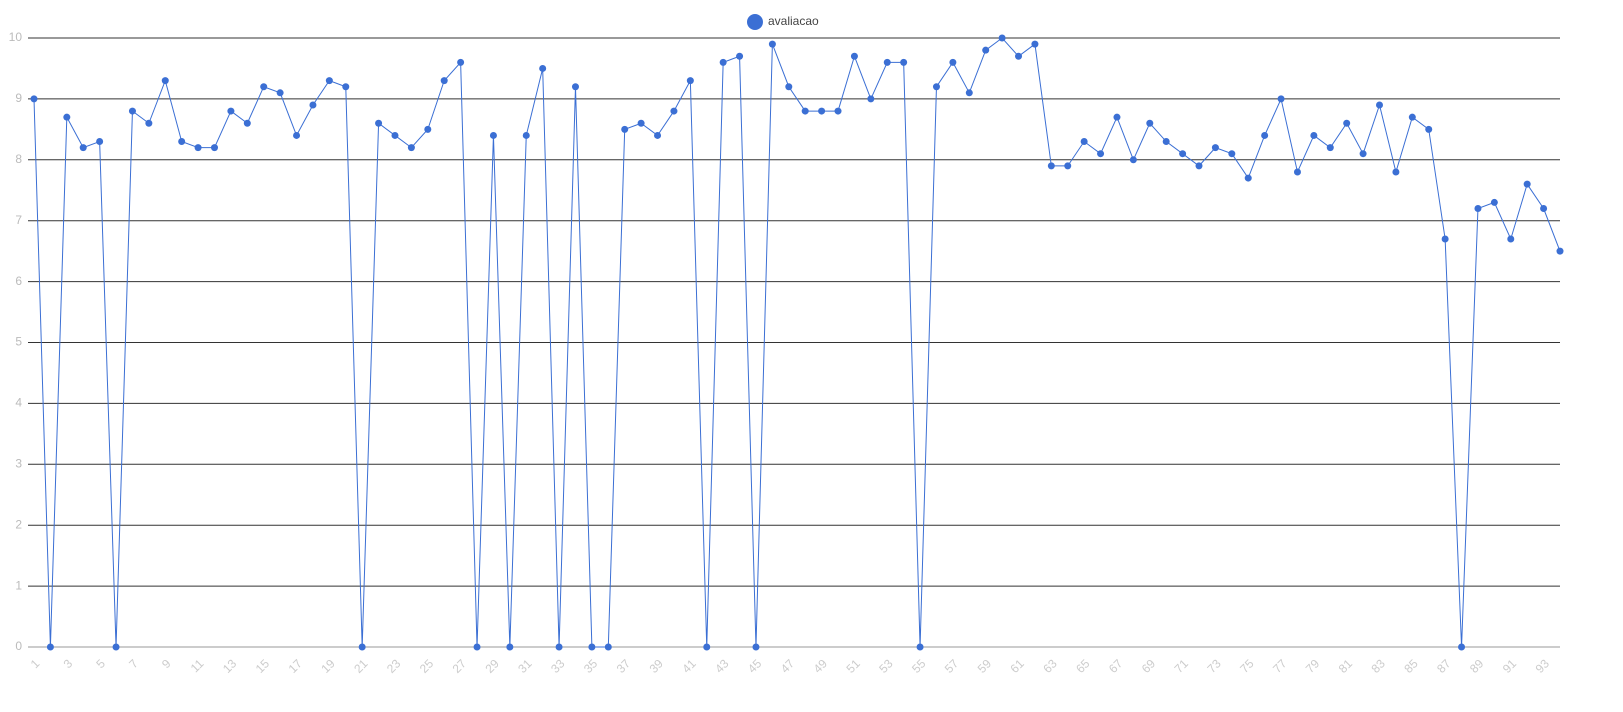 This screenshot has width=1623, height=712. I want to click on x-tick-label: 7, so click(133, 663).